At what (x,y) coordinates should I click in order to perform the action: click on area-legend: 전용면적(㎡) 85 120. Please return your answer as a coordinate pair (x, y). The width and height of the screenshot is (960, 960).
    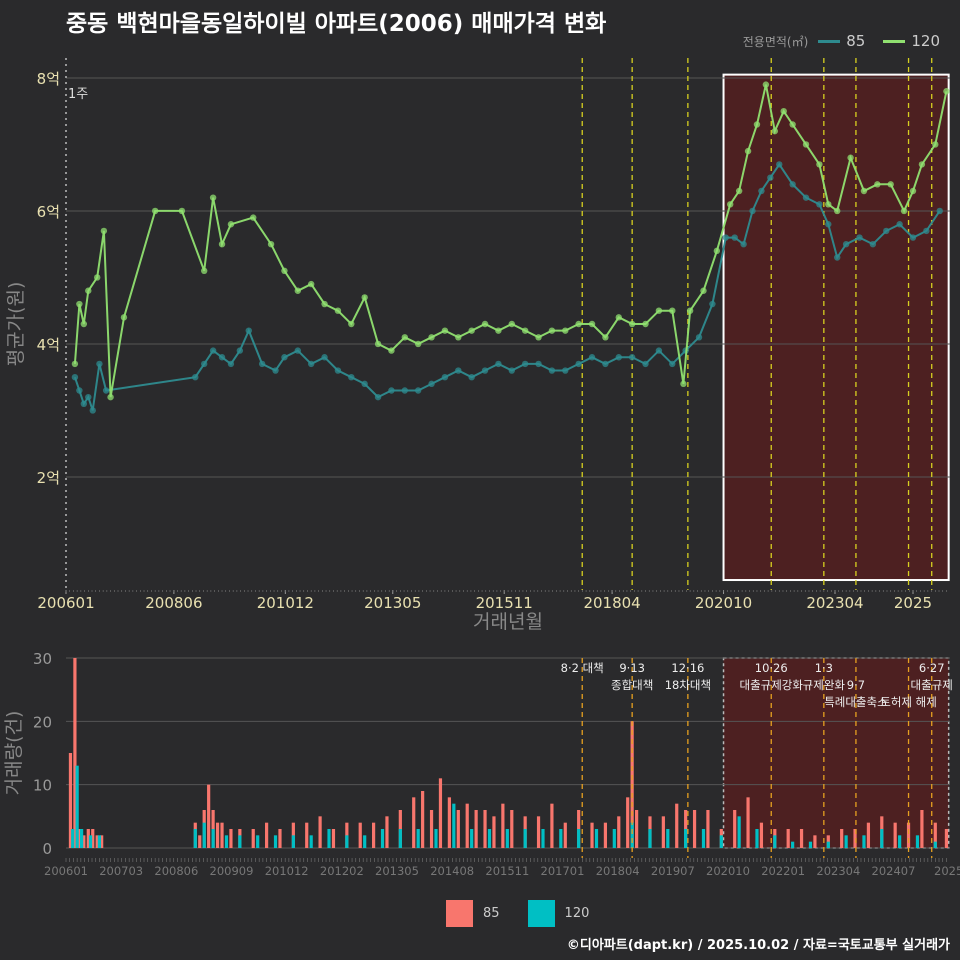
    Looking at the image, I should click on (847, 41).